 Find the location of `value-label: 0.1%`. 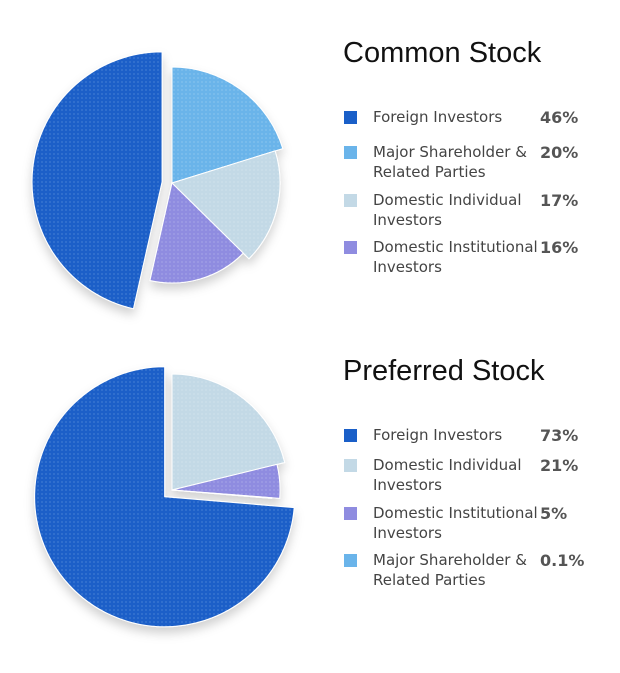

value-label: 0.1% is located at coordinates (562, 560).